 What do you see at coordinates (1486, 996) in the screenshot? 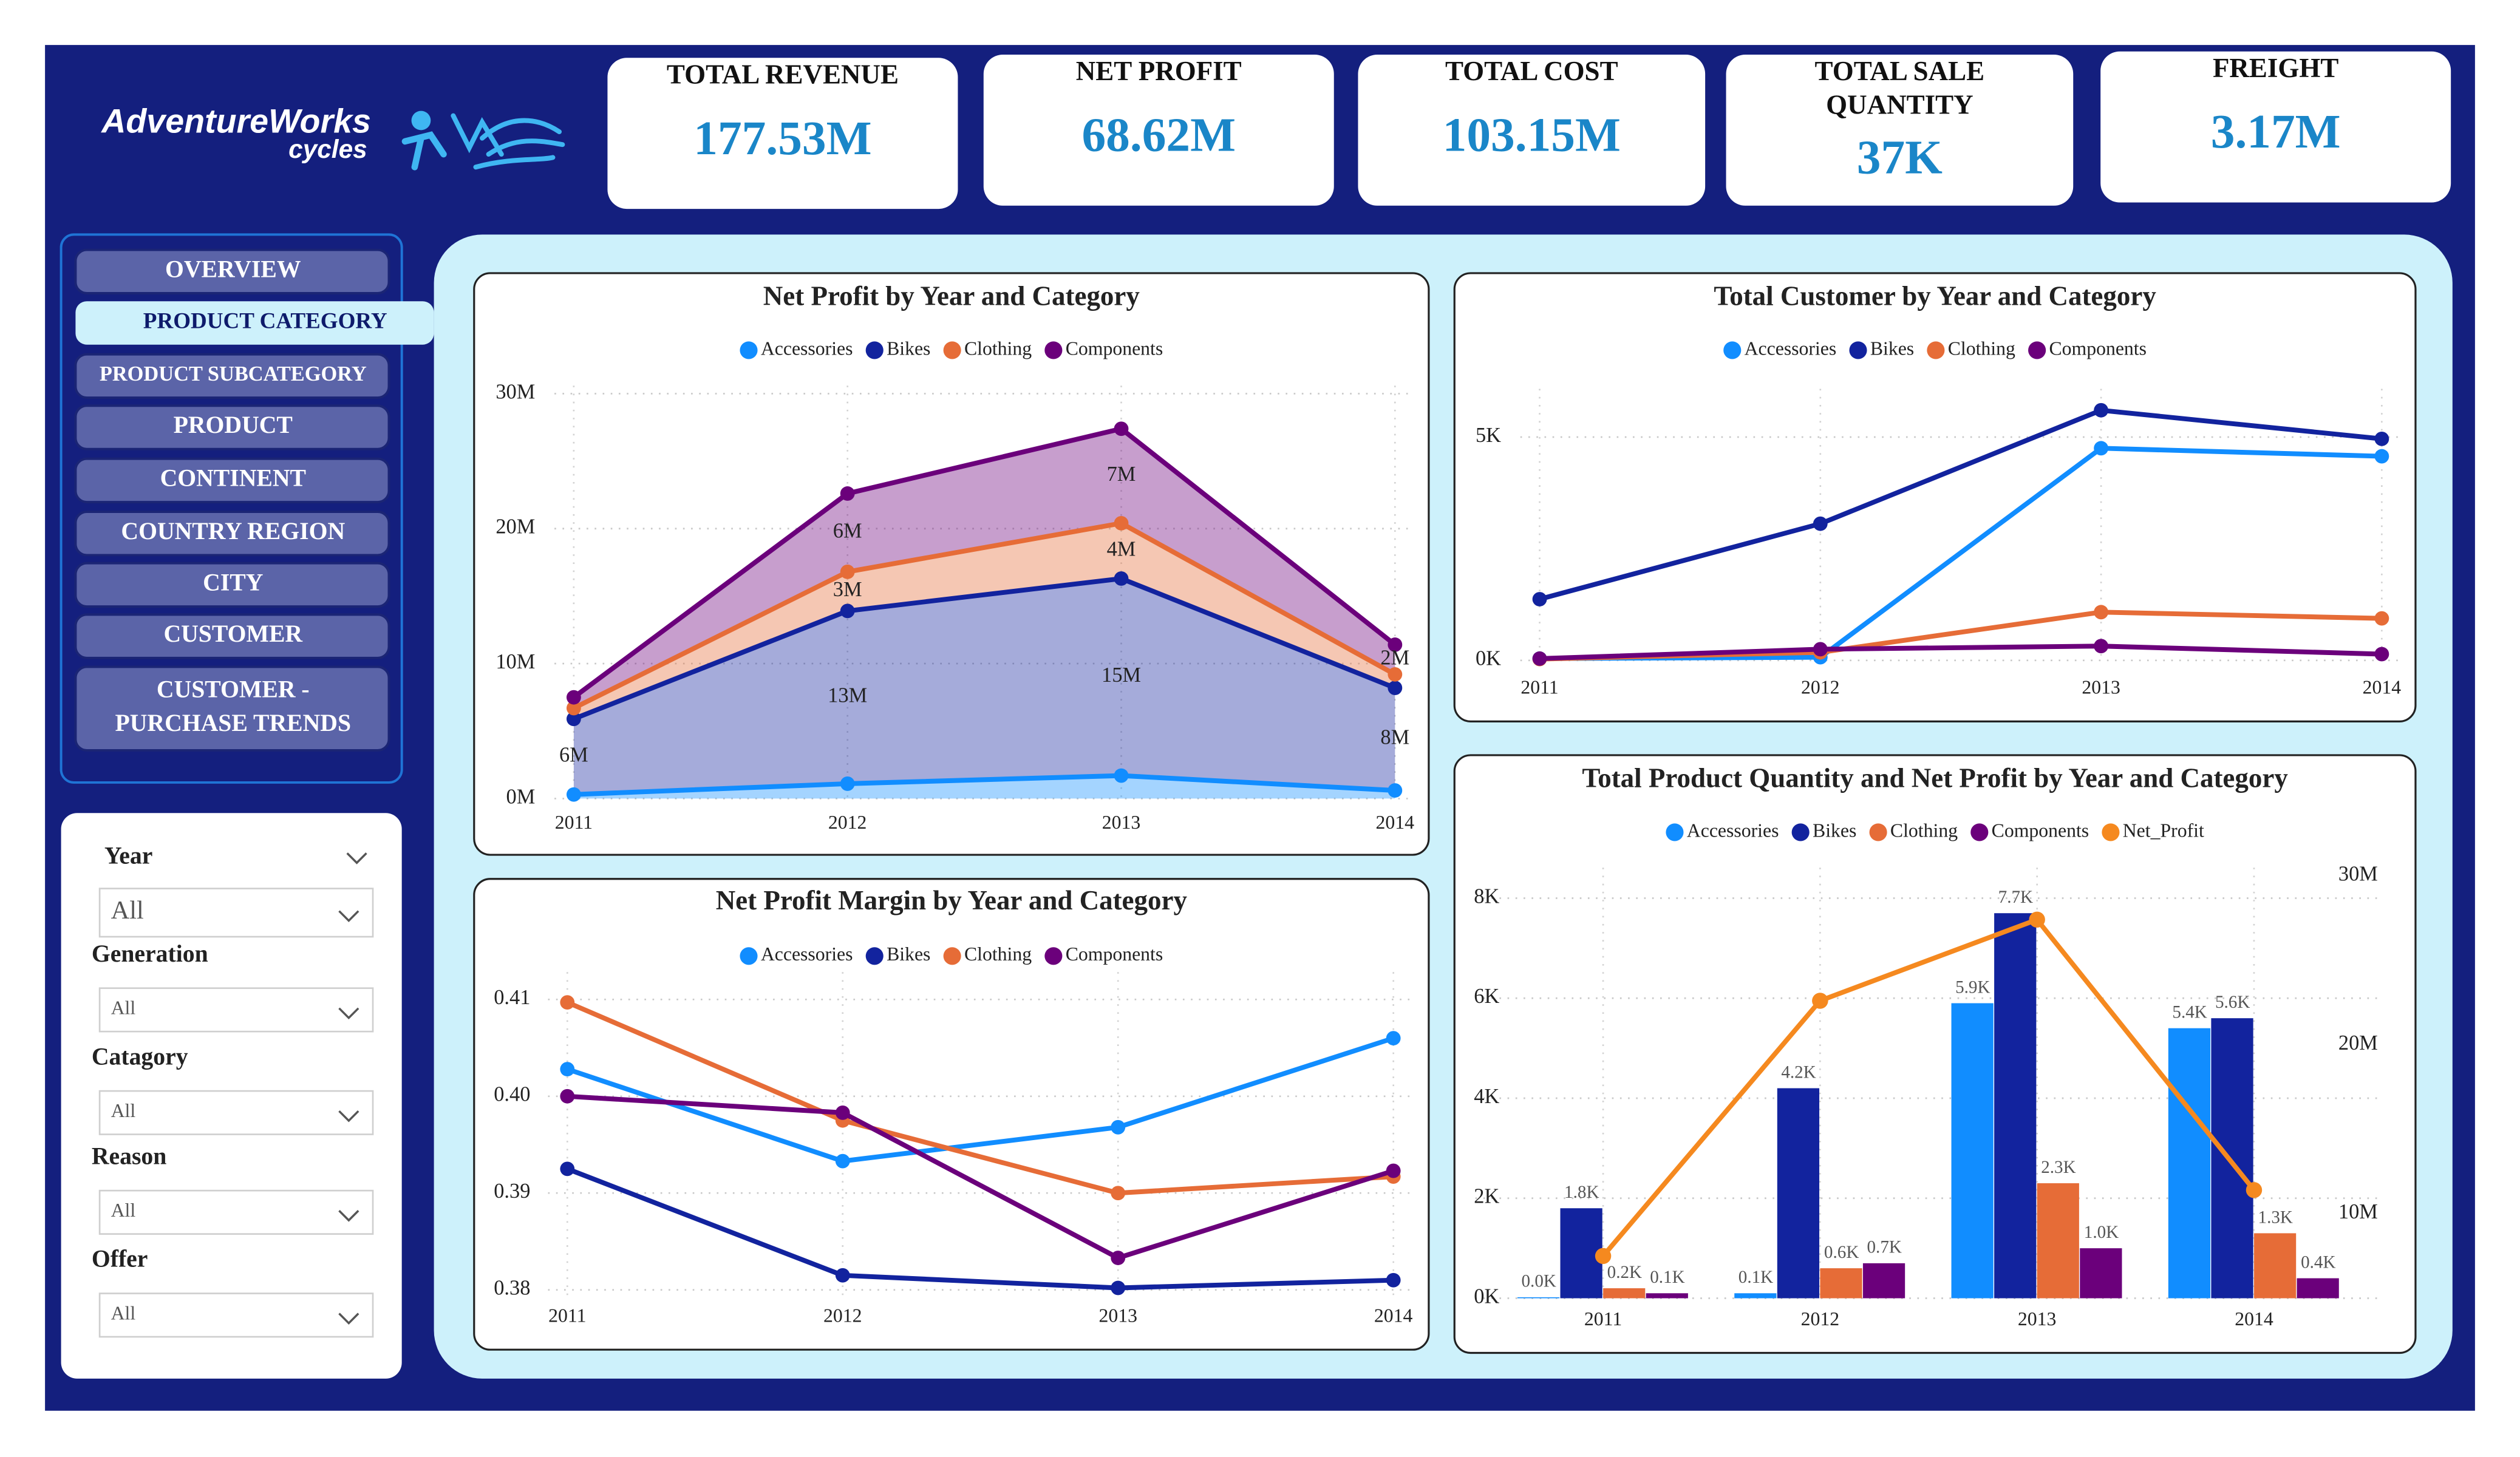
I see `y-tick-label: 6K` at bounding box center [1486, 996].